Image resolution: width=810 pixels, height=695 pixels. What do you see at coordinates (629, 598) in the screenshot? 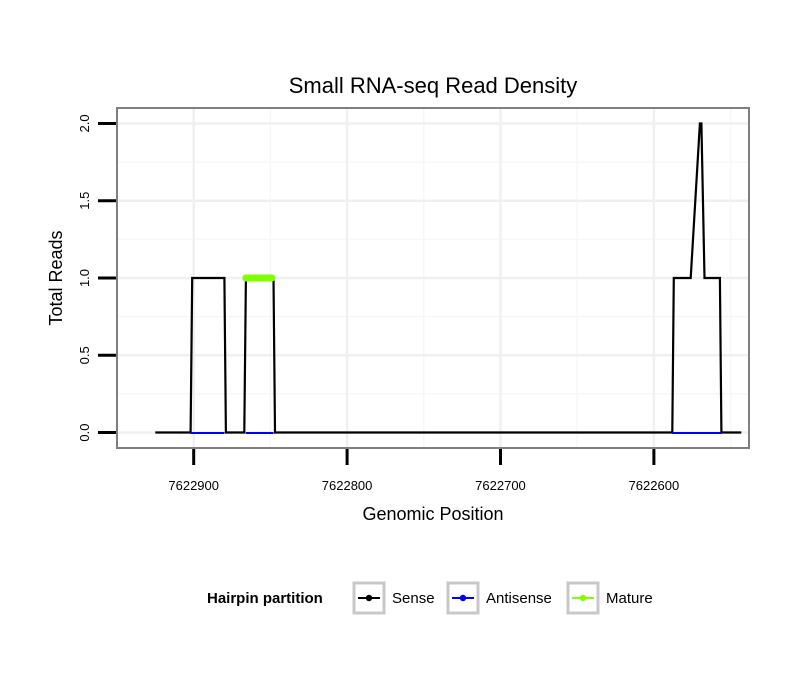
I see `legend-label-mature: Mature` at bounding box center [629, 598].